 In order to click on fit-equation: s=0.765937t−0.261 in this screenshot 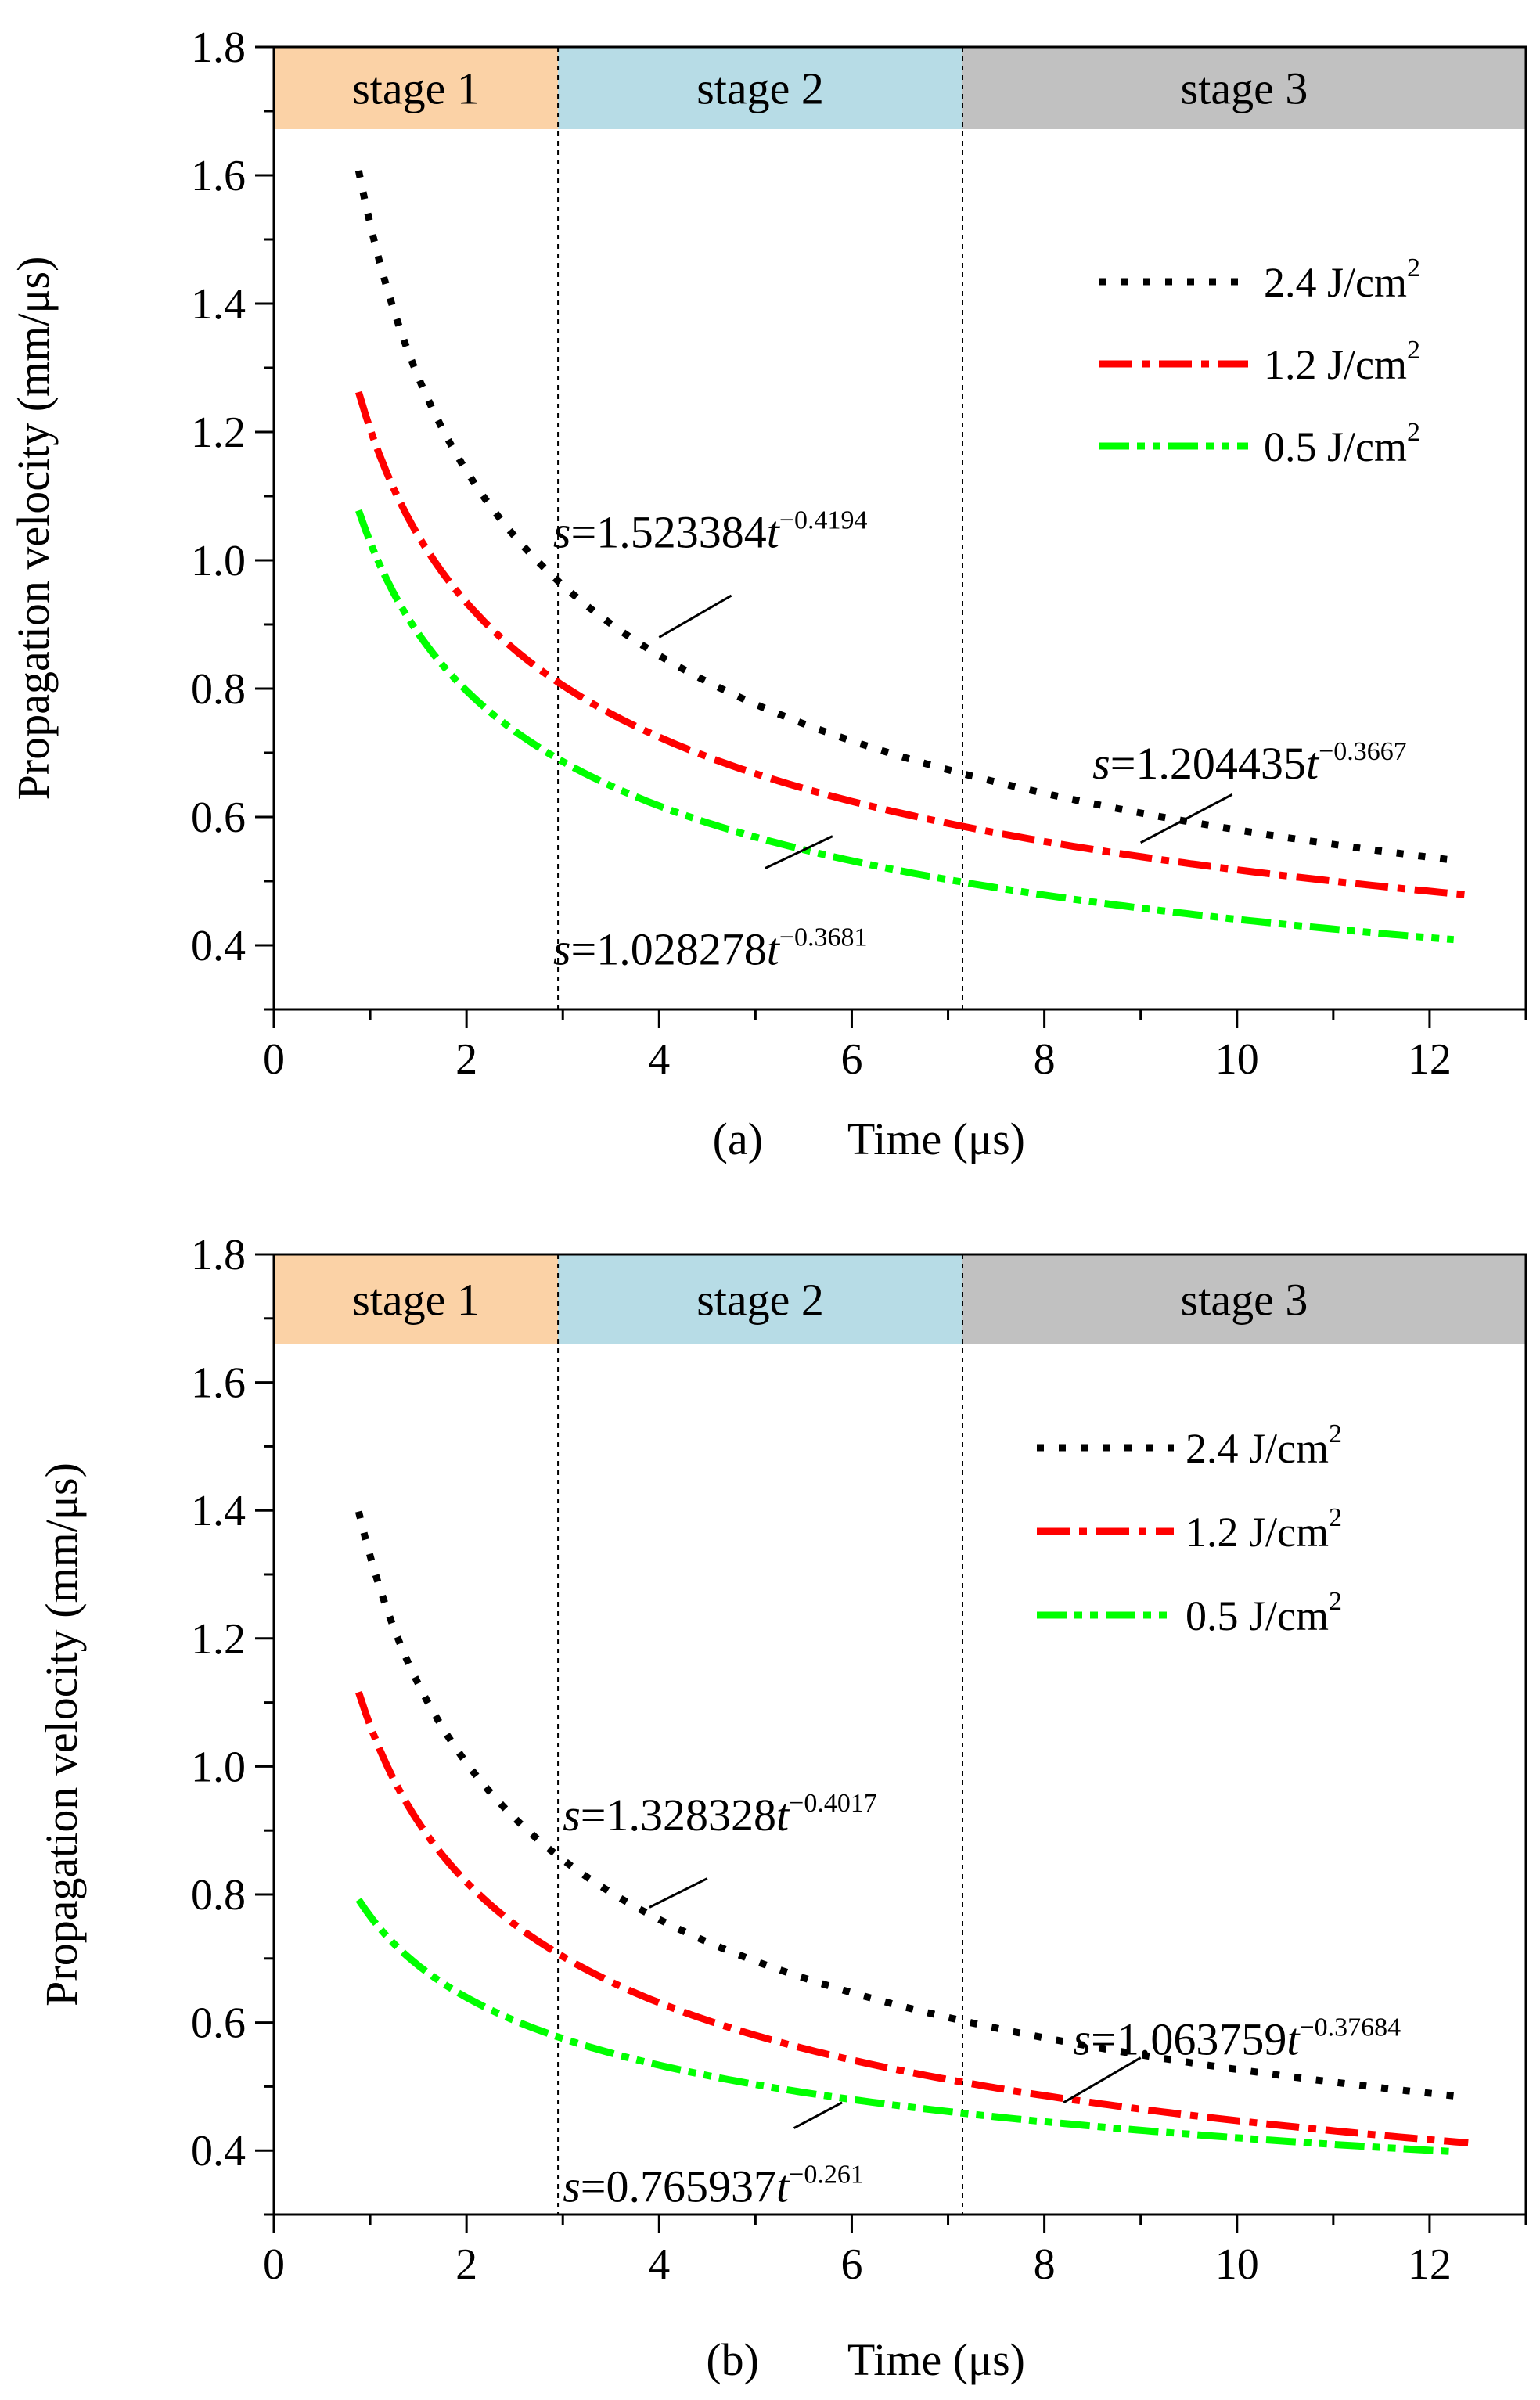, I will do `click(713, 2186)`.